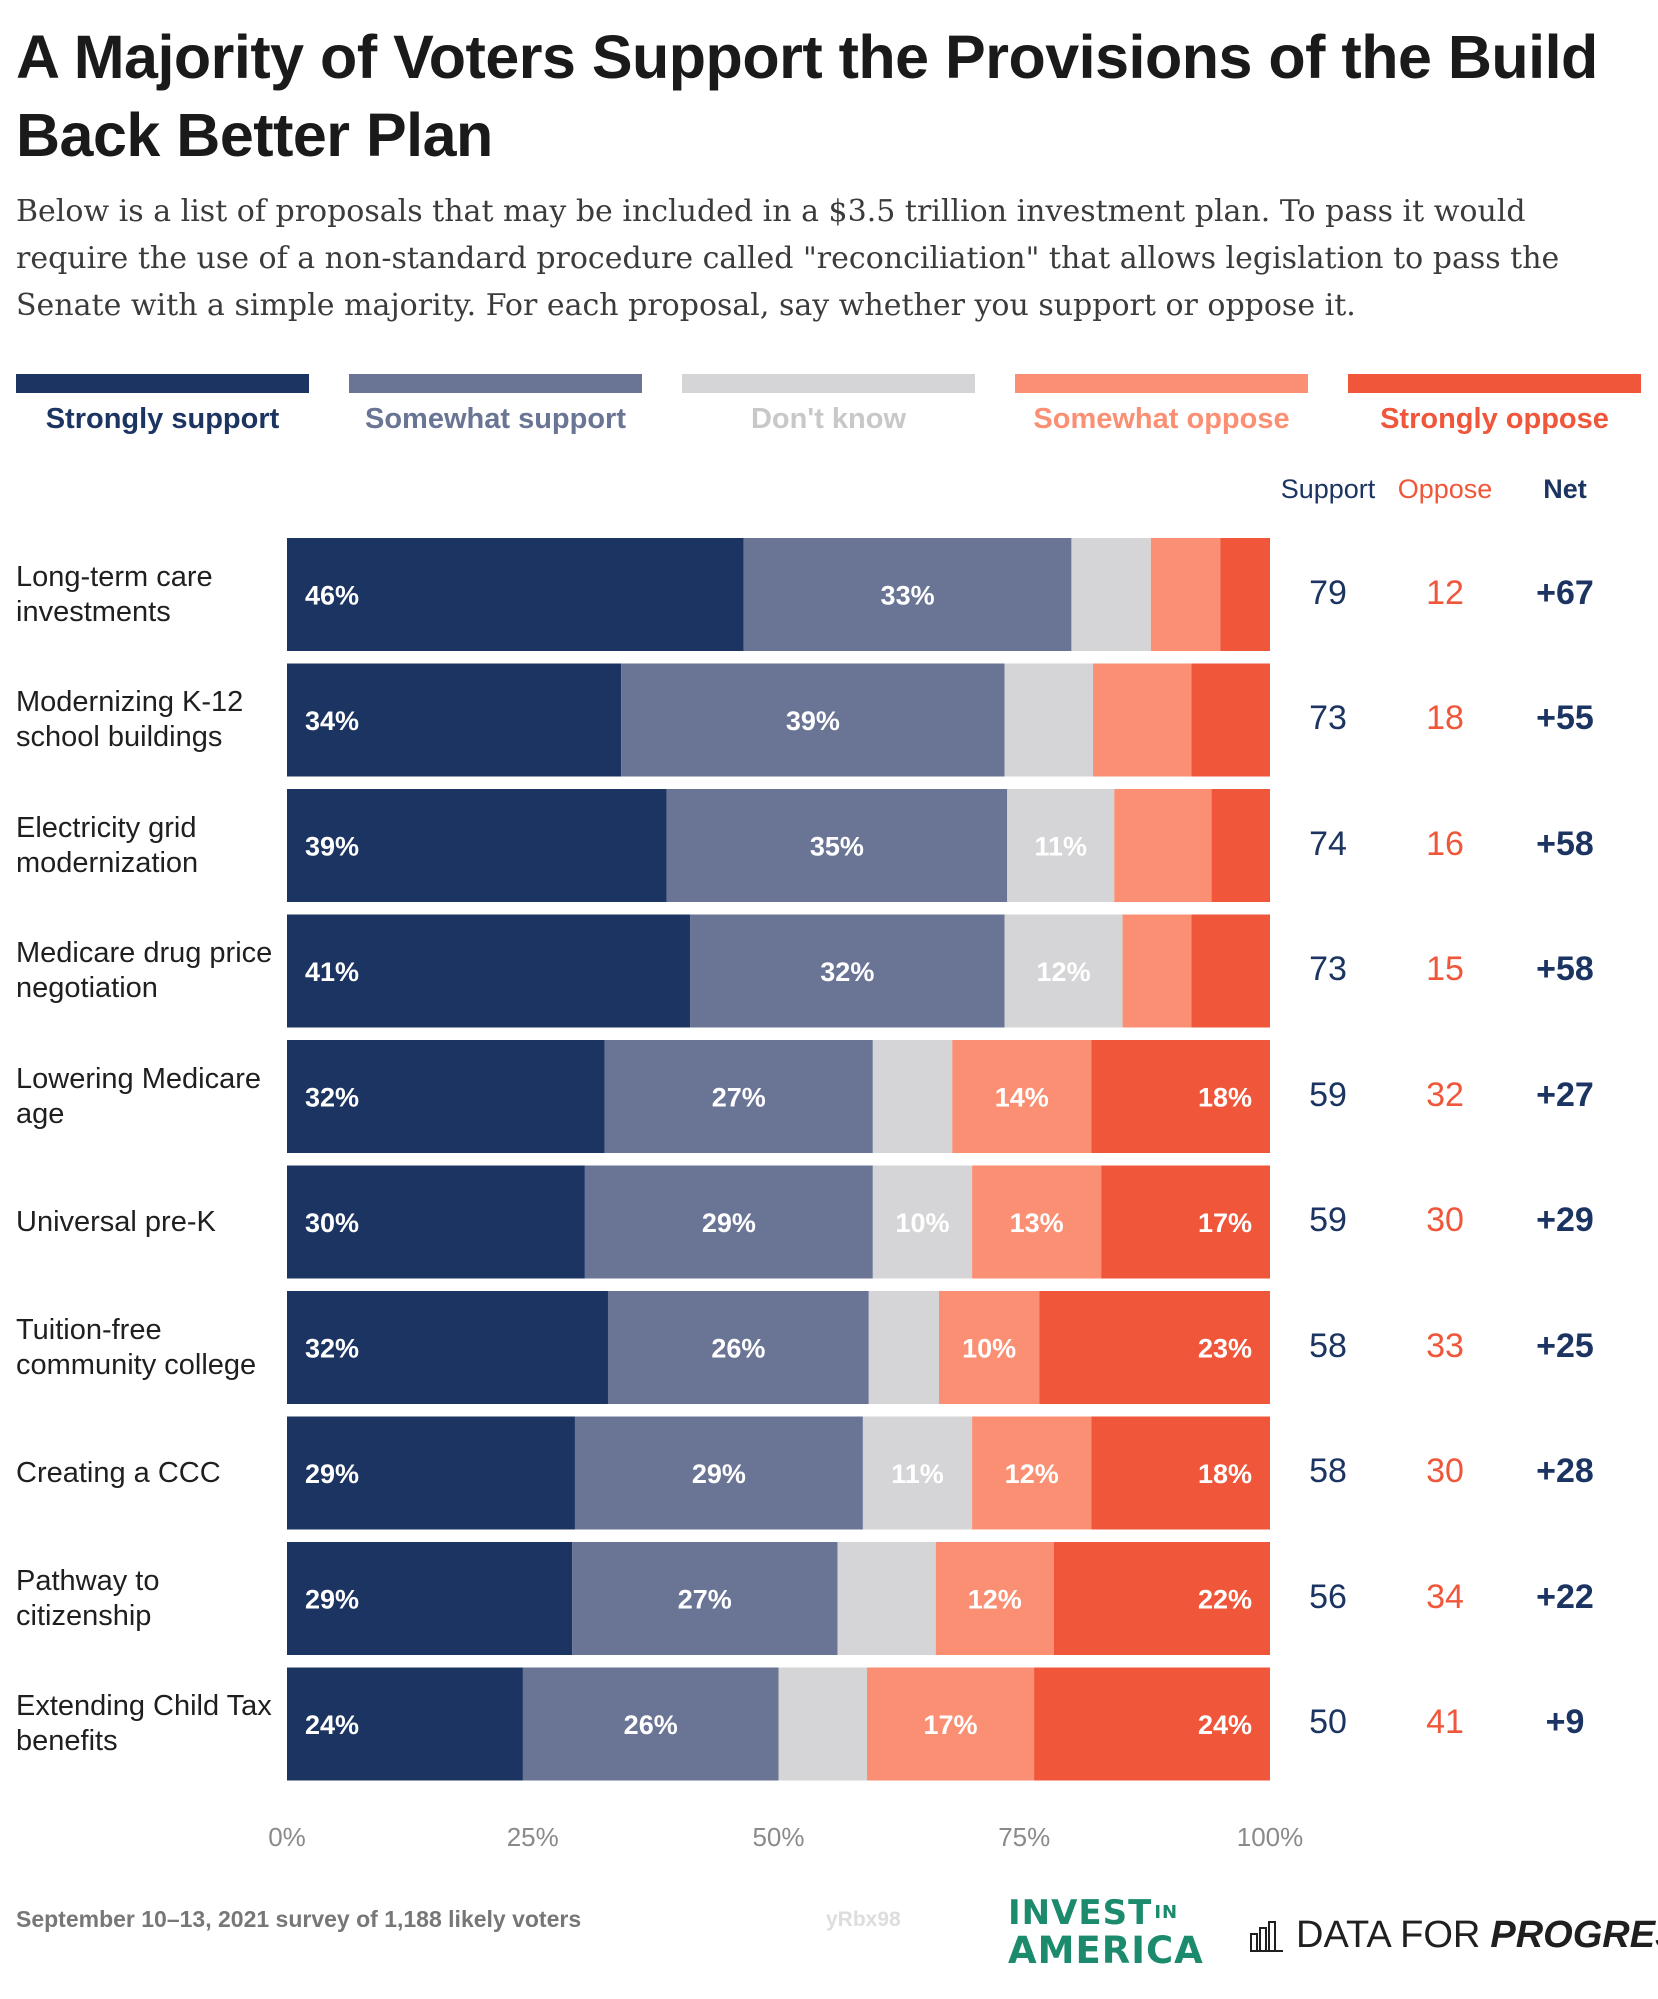 The height and width of the screenshot is (1999, 1658). Describe the element at coordinates (332, 972) in the screenshot. I see `data-label: 41%` at that location.